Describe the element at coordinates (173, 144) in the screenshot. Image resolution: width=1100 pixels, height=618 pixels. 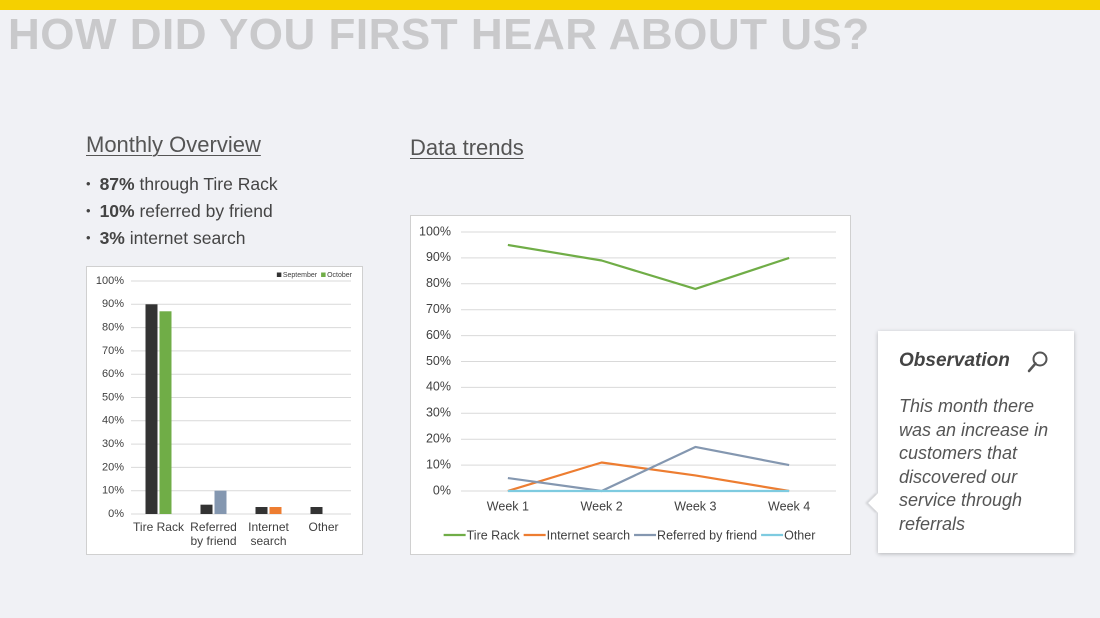
I see `section-heading: Monthly Overview` at that location.